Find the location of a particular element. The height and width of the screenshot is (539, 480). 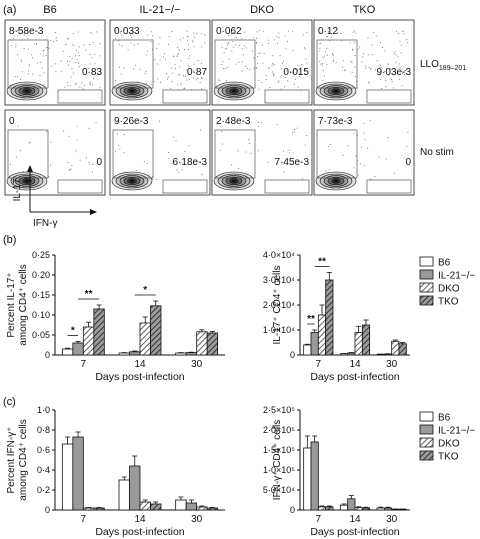

y-tick-label: 0·05 is located at coordinates (41, 335).